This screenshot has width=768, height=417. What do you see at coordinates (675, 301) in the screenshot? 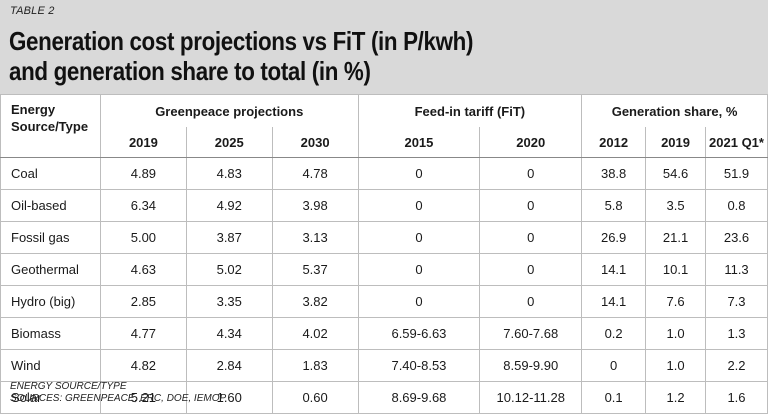
I see `table-cell: 7.6` at bounding box center [675, 301].